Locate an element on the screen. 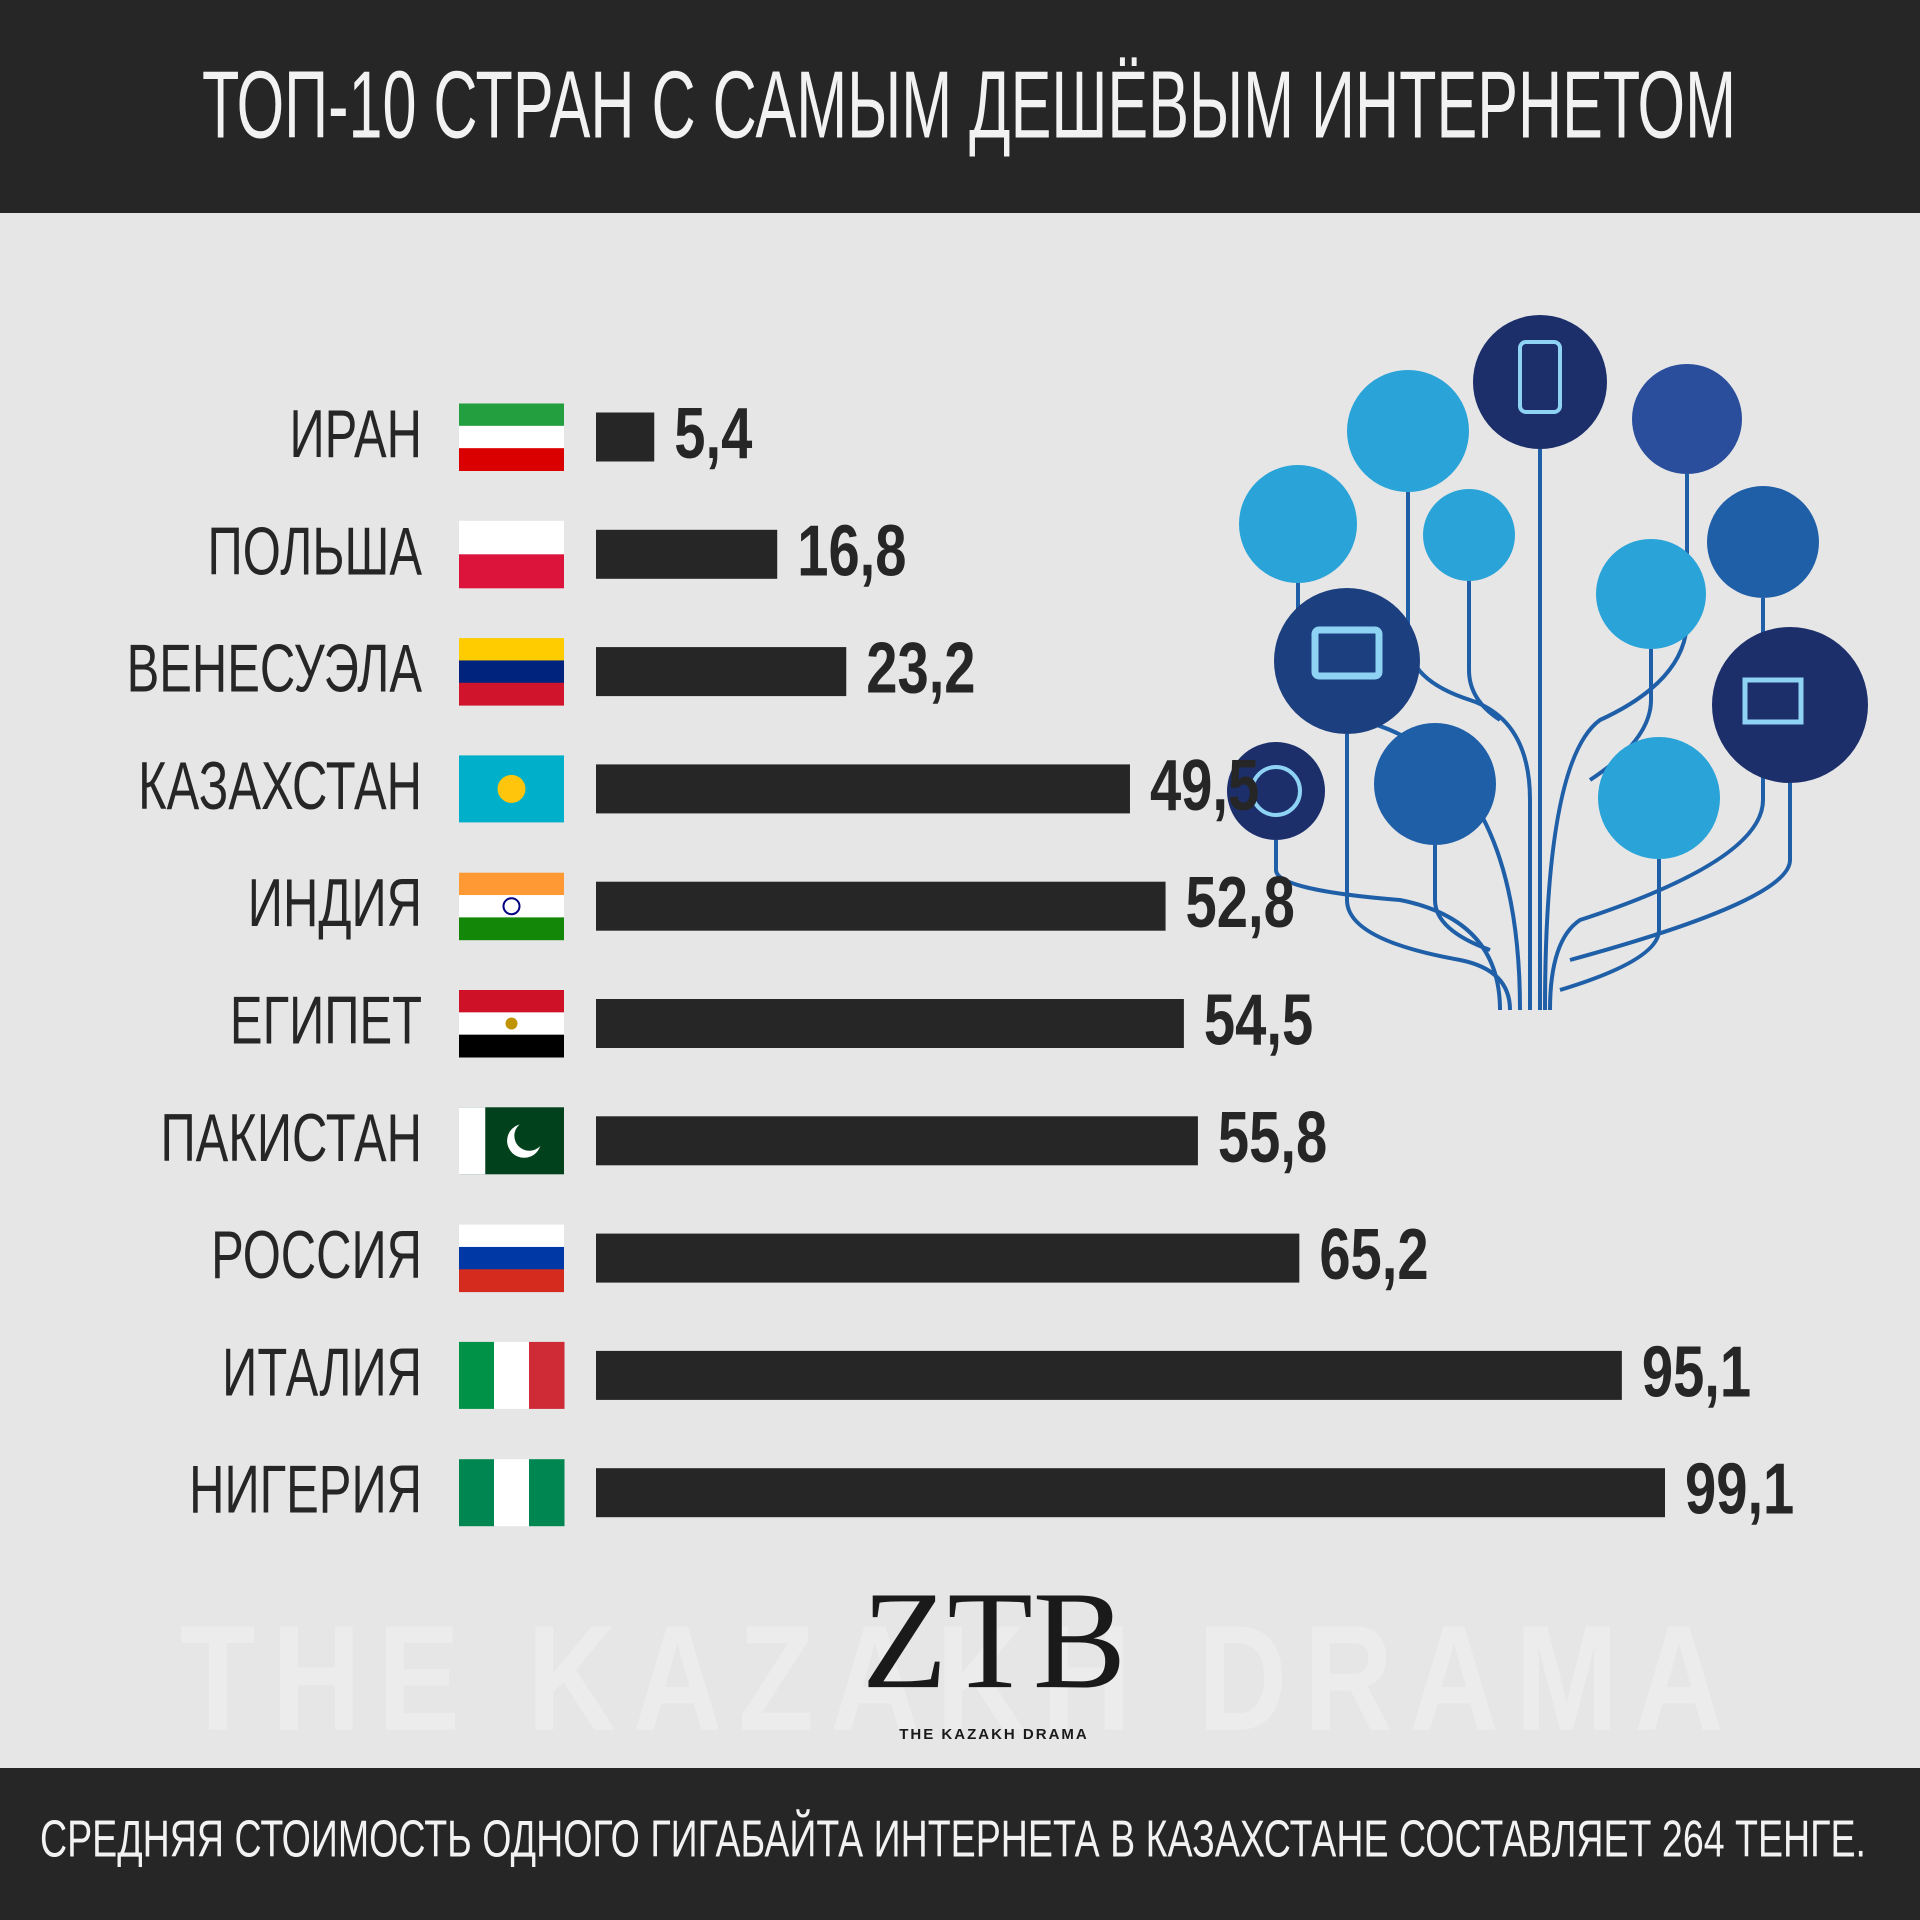  category-label: ПАКИСТАН is located at coordinates (291, 1137).